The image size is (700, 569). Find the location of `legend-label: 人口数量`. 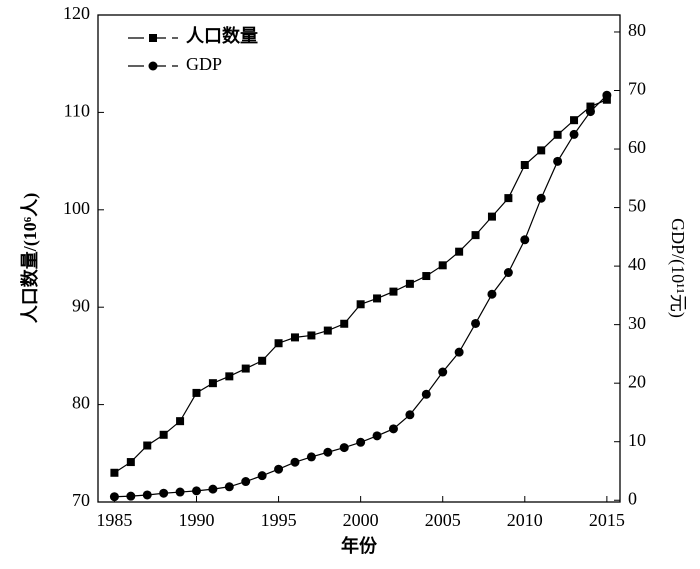

legend-label: 人口数量 is located at coordinates (222, 35).